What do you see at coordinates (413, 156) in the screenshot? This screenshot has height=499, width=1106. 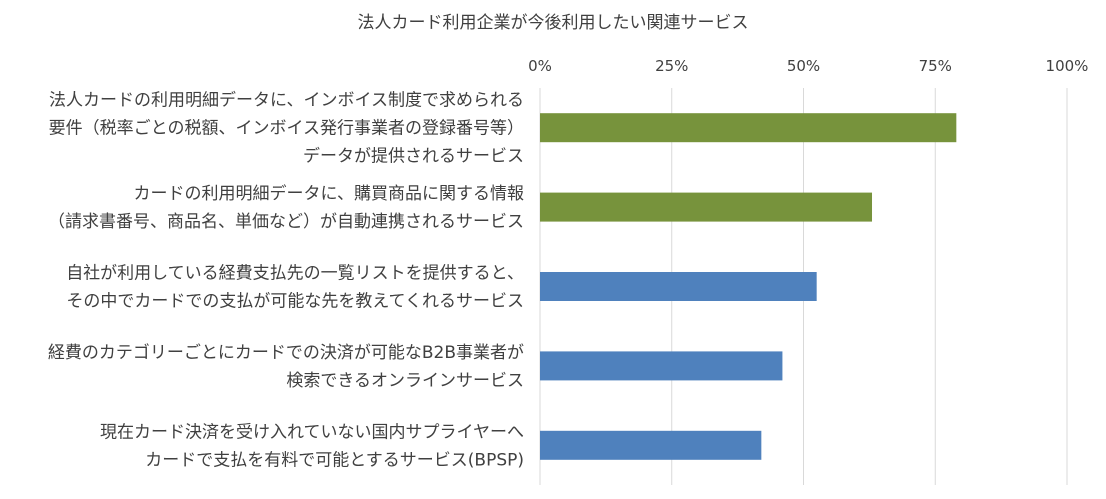 I see `category-label-line: データが提供されるサービス` at bounding box center [413, 156].